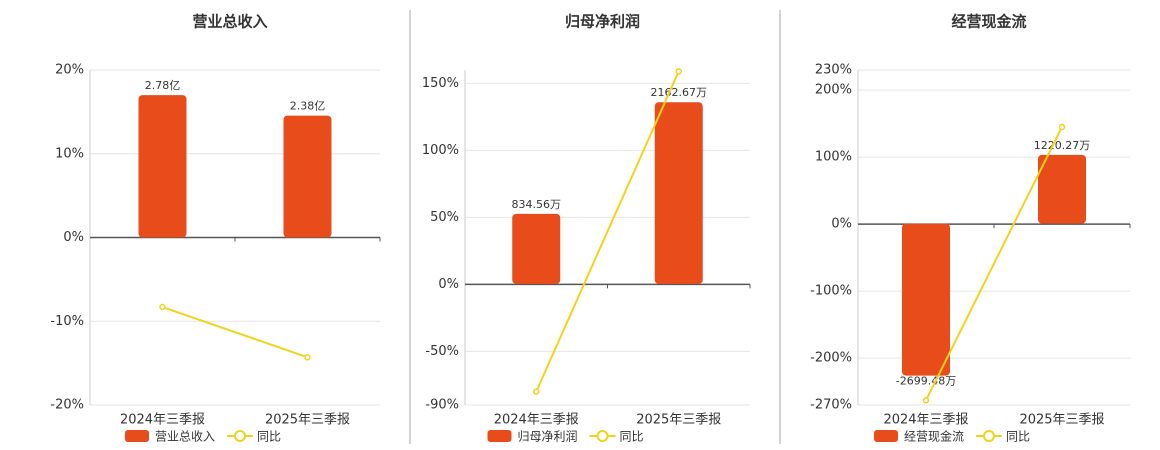  Describe the element at coordinates (537, 204) in the screenshot. I see `value-label: 834.56万` at that location.